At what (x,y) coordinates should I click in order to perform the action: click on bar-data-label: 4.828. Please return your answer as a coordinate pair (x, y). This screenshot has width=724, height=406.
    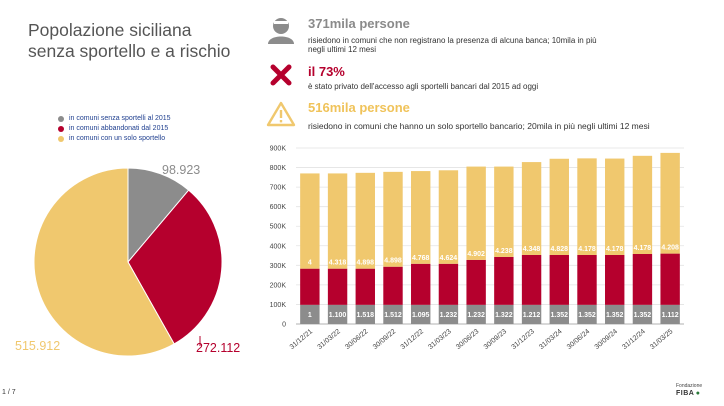
    Looking at the image, I should click on (560, 249).